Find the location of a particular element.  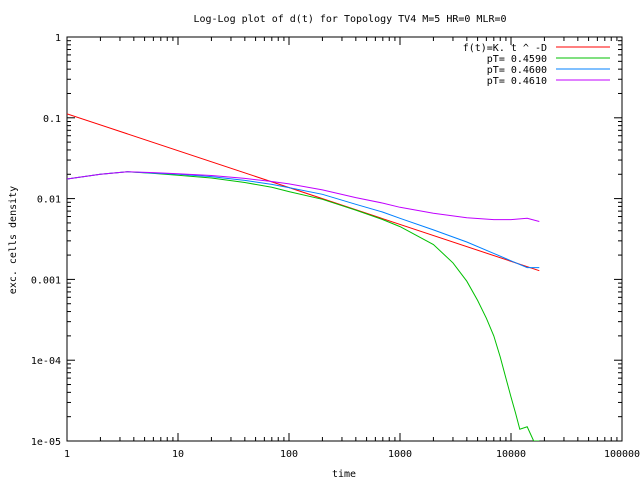

y-tick-label: 1 is located at coordinates (58, 38).